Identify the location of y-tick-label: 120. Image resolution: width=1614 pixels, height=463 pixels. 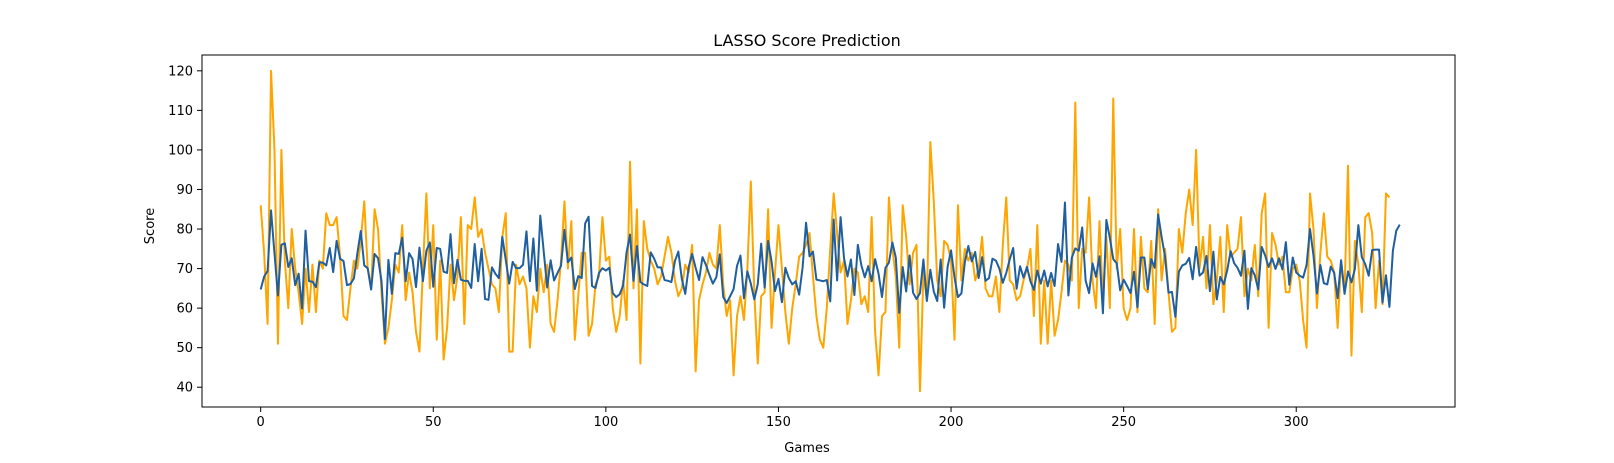
(180, 71).